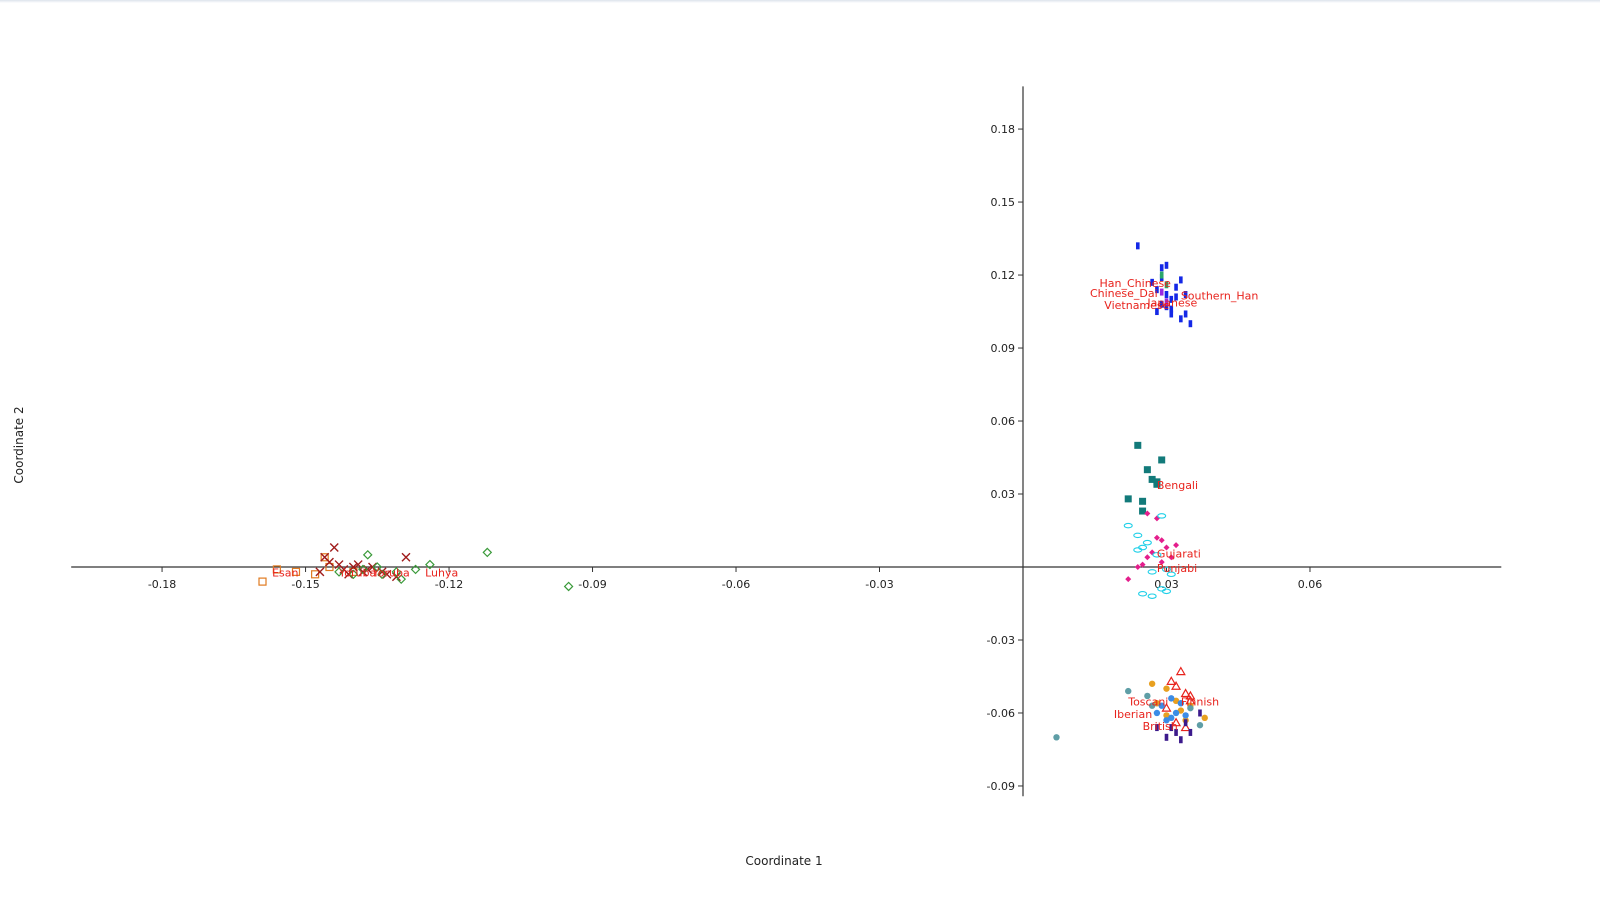  What do you see at coordinates (449, 584) in the screenshot?
I see `x-tick-label: -0.12` at bounding box center [449, 584].